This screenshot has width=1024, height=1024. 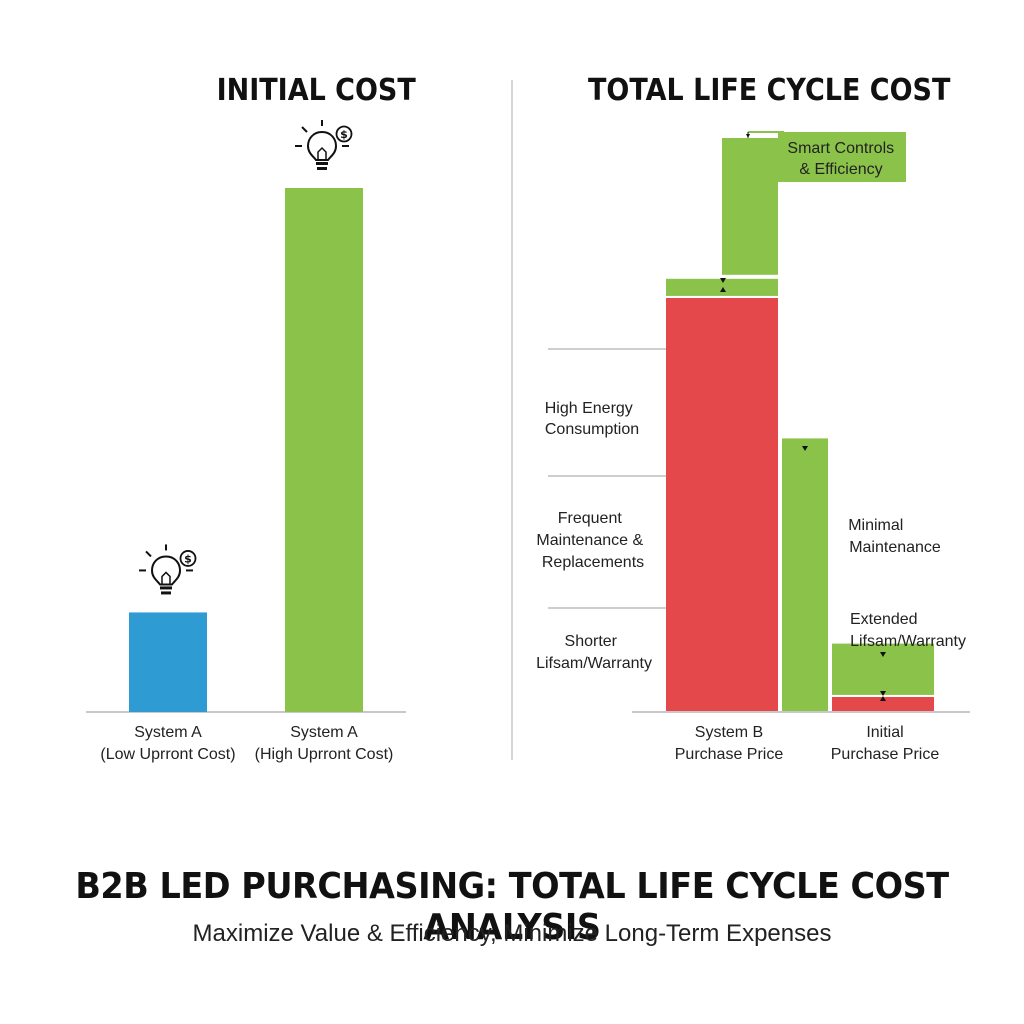 I want to click on x-tick-label: Initial Purchase Price, so click(x=885, y=743).